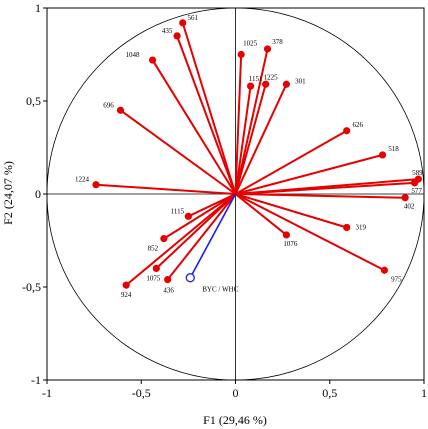 This screenshot has width=428, height=429. I want to click on y-tick-label: -1, so click(36, 380).